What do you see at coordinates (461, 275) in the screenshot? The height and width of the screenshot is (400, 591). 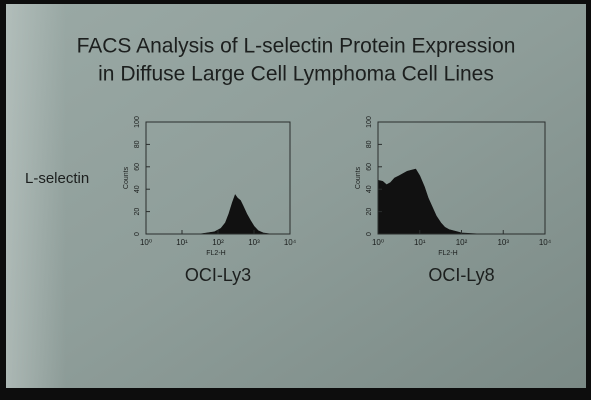 I see `chart-title: OCI-Ly8` at bounding box center [461, 275].